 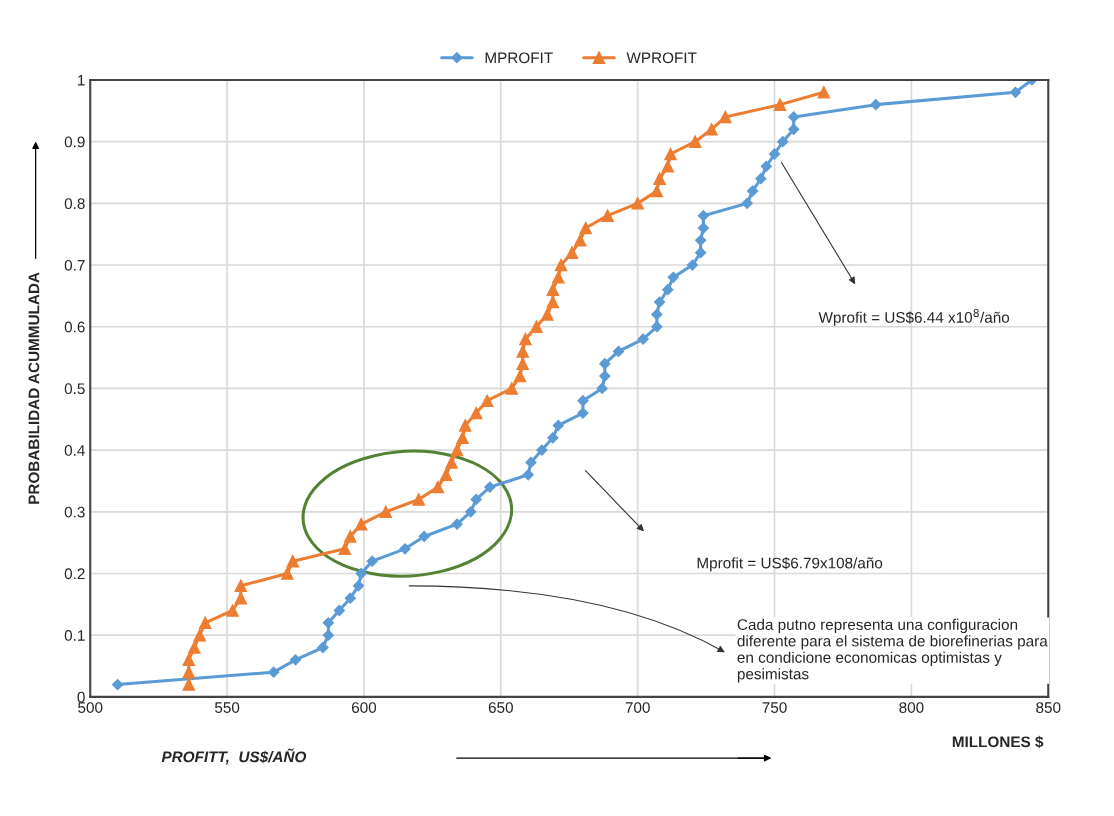 I want to click on annotation: Wprofit = US$6.44 x10$^{8}$/año, so click(x=914, y=317).